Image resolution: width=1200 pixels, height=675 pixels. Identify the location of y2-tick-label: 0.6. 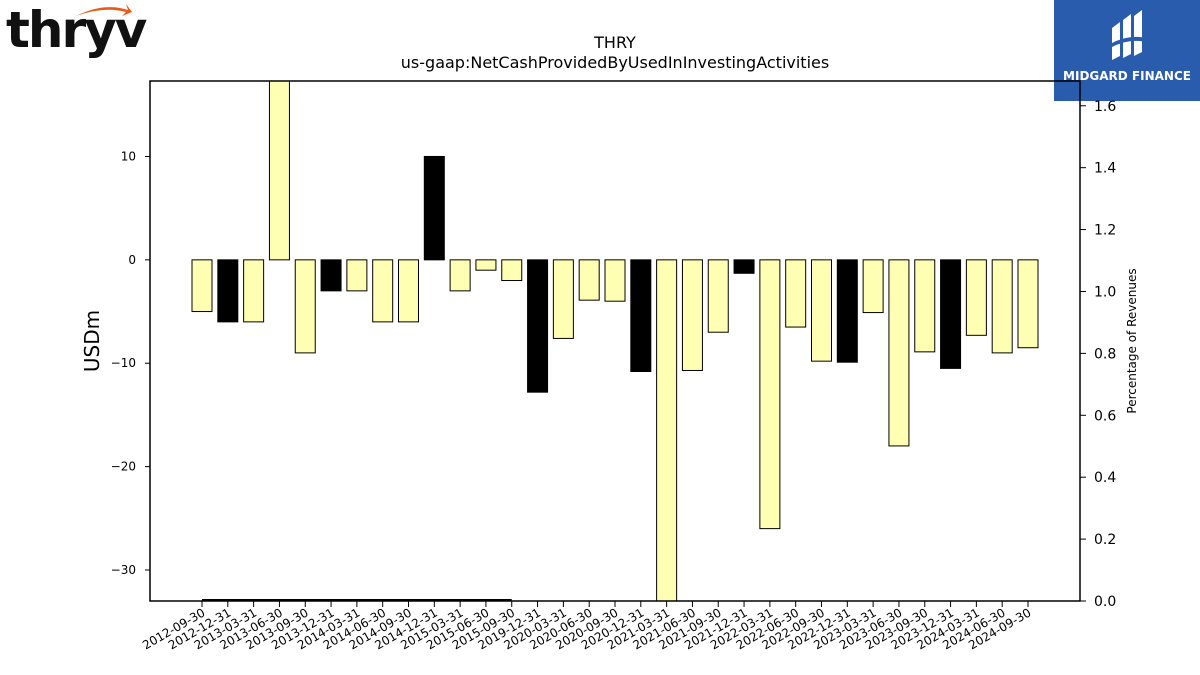
(1105, 416).